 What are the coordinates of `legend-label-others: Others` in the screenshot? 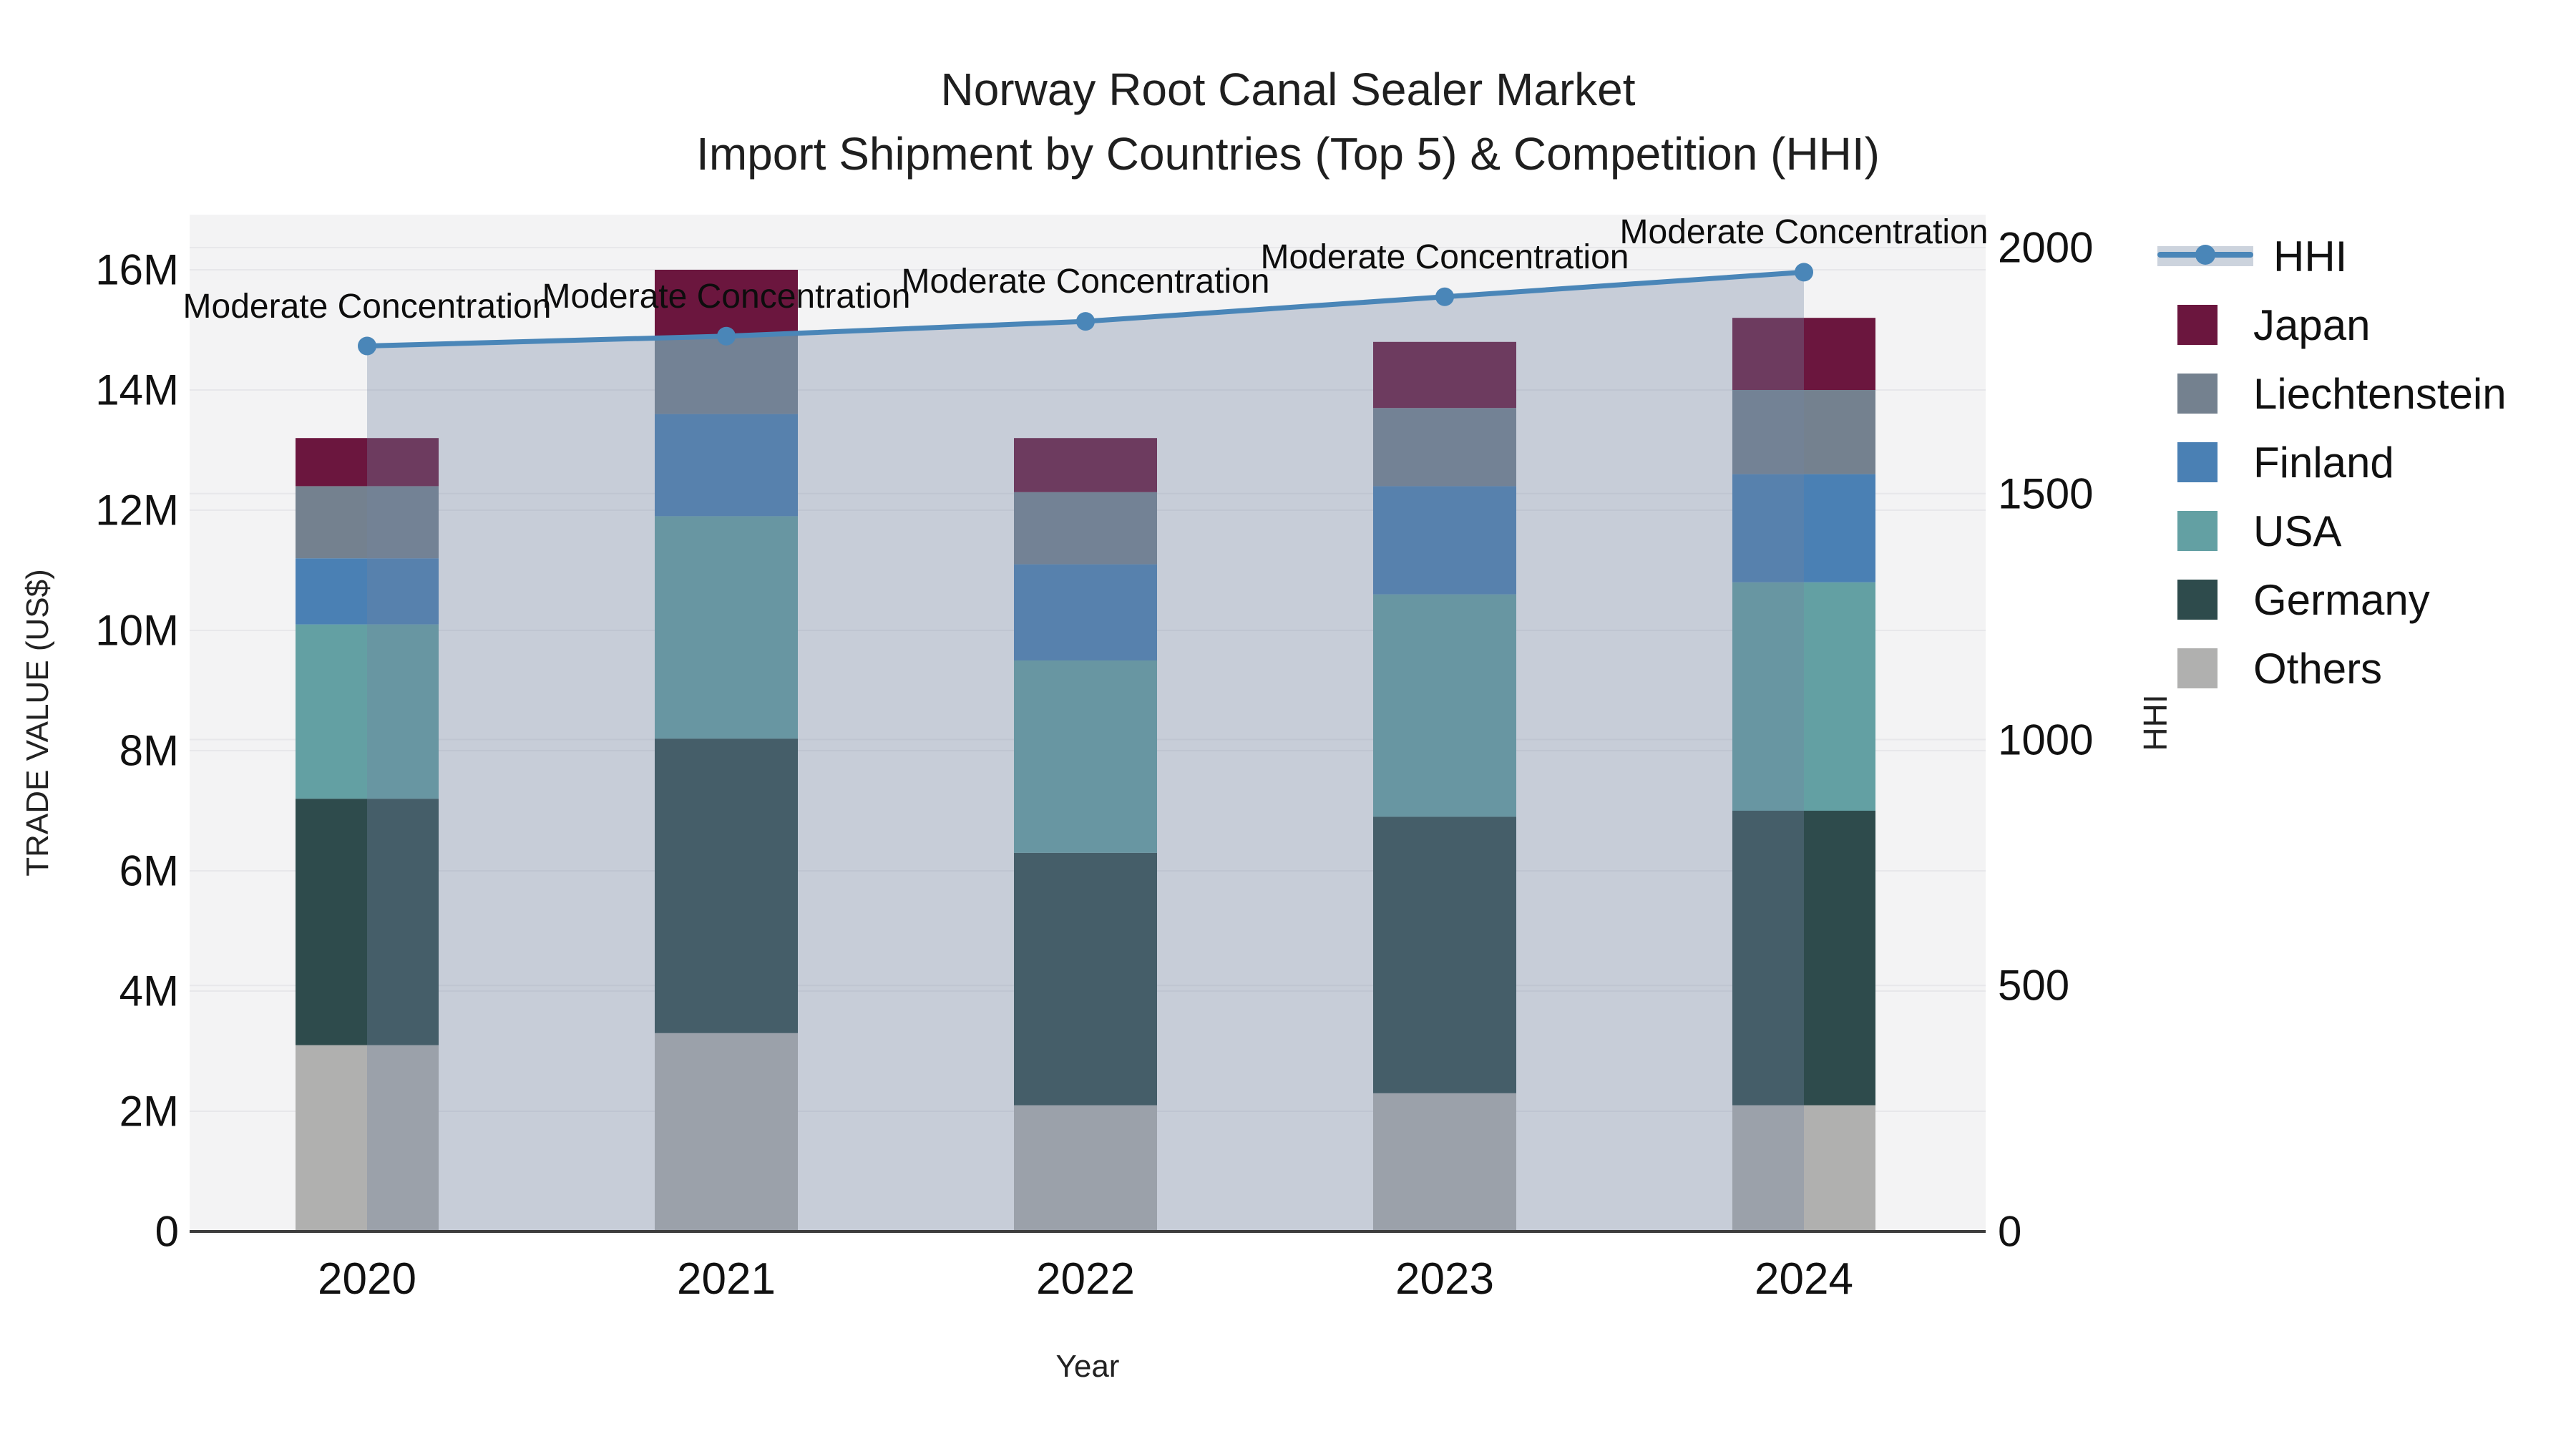 It's located at (2318, 668).